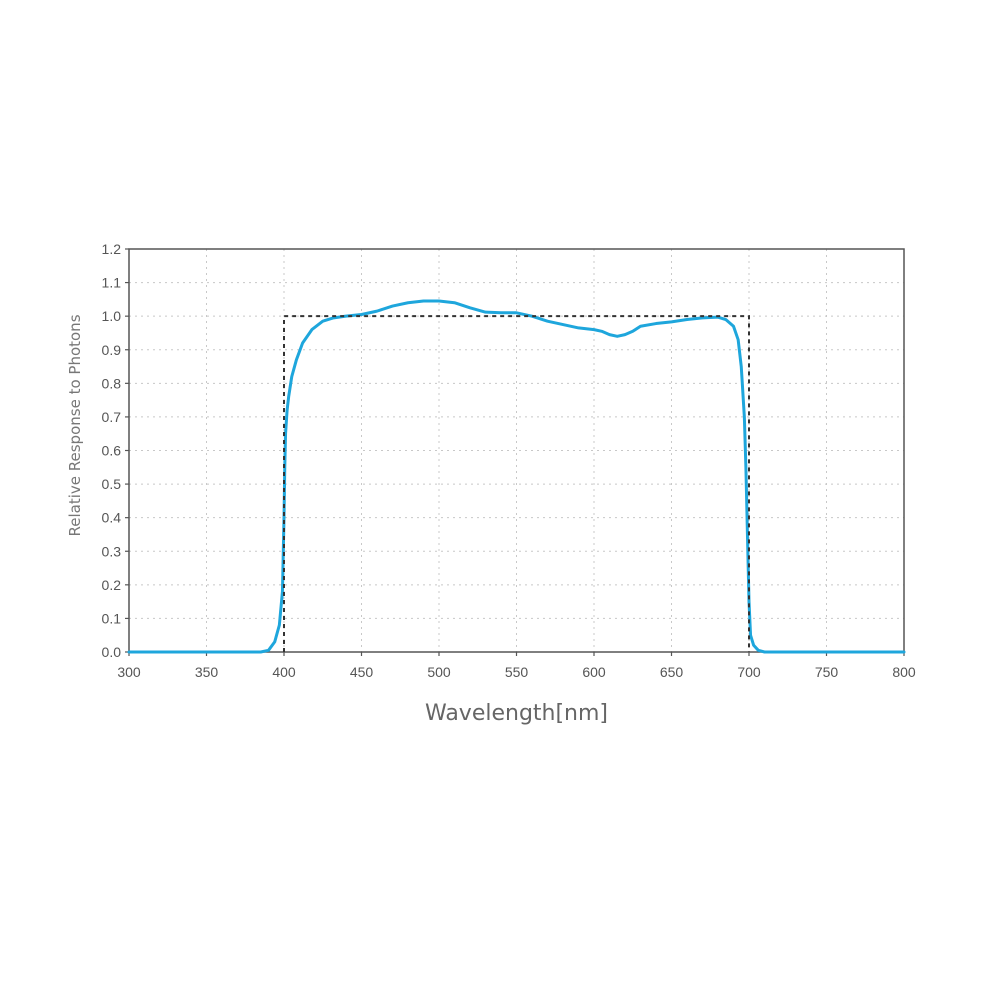  What do you see at coordinates (129, 672) in the screenshot?
I see `x-tick-label: 300` at bounding box center [129, 672].